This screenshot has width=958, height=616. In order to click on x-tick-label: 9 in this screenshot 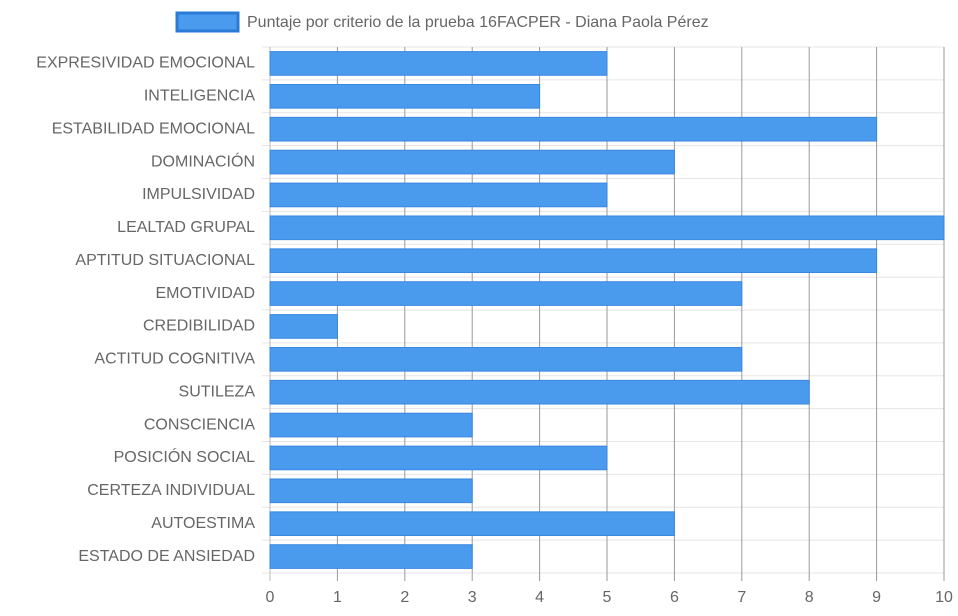, I will do `click(876, 597)`.